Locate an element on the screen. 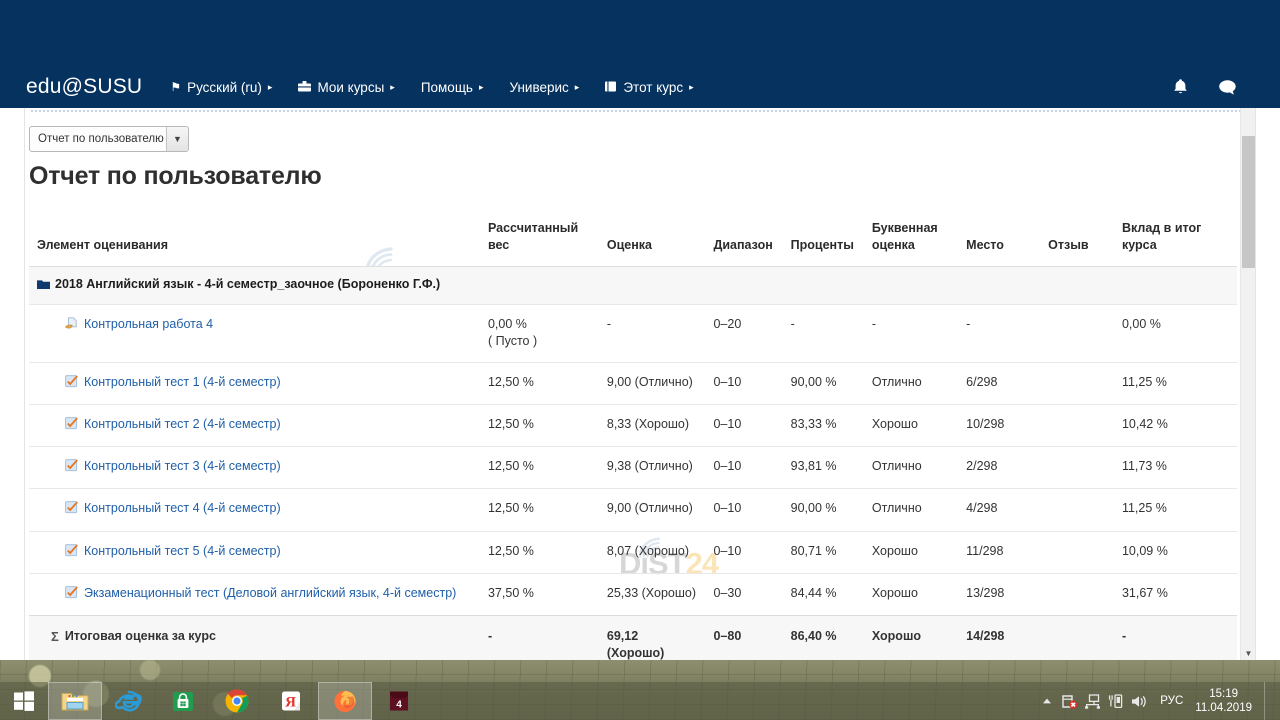 Image resolution: width=1280 pixels, height=720 pixels. report-jump-select-wrapper: Отчет по пользователю ▼ is located at coordinates (109, 139).